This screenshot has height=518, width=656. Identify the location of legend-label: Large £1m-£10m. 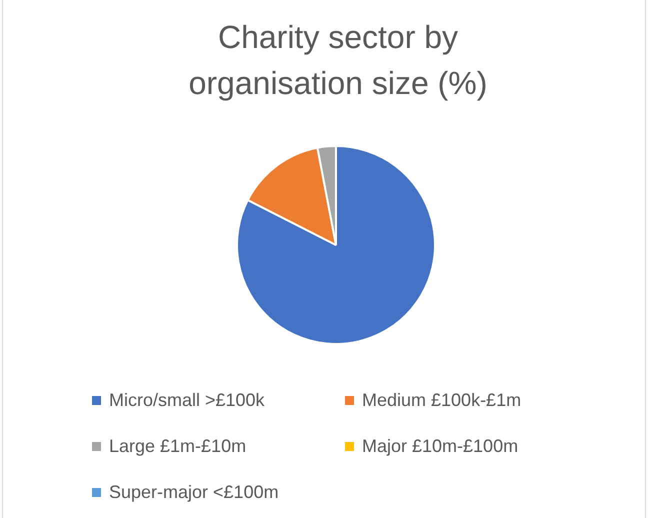
(177, 446).